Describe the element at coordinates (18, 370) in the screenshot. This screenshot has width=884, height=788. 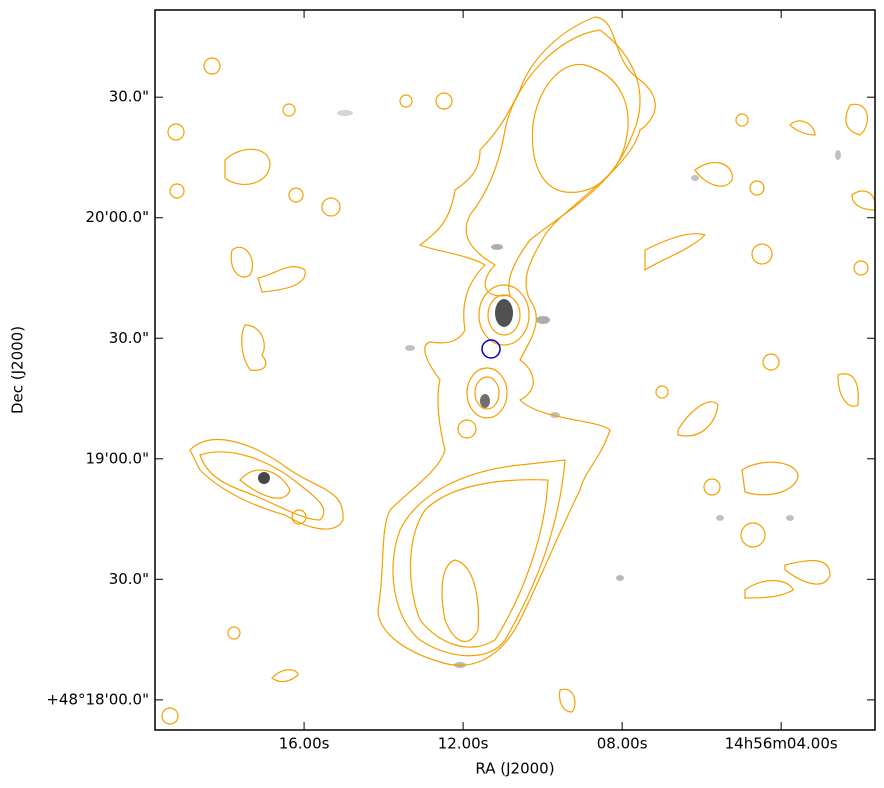
I see `y-axis-label: Dec (J2000)` at that location.